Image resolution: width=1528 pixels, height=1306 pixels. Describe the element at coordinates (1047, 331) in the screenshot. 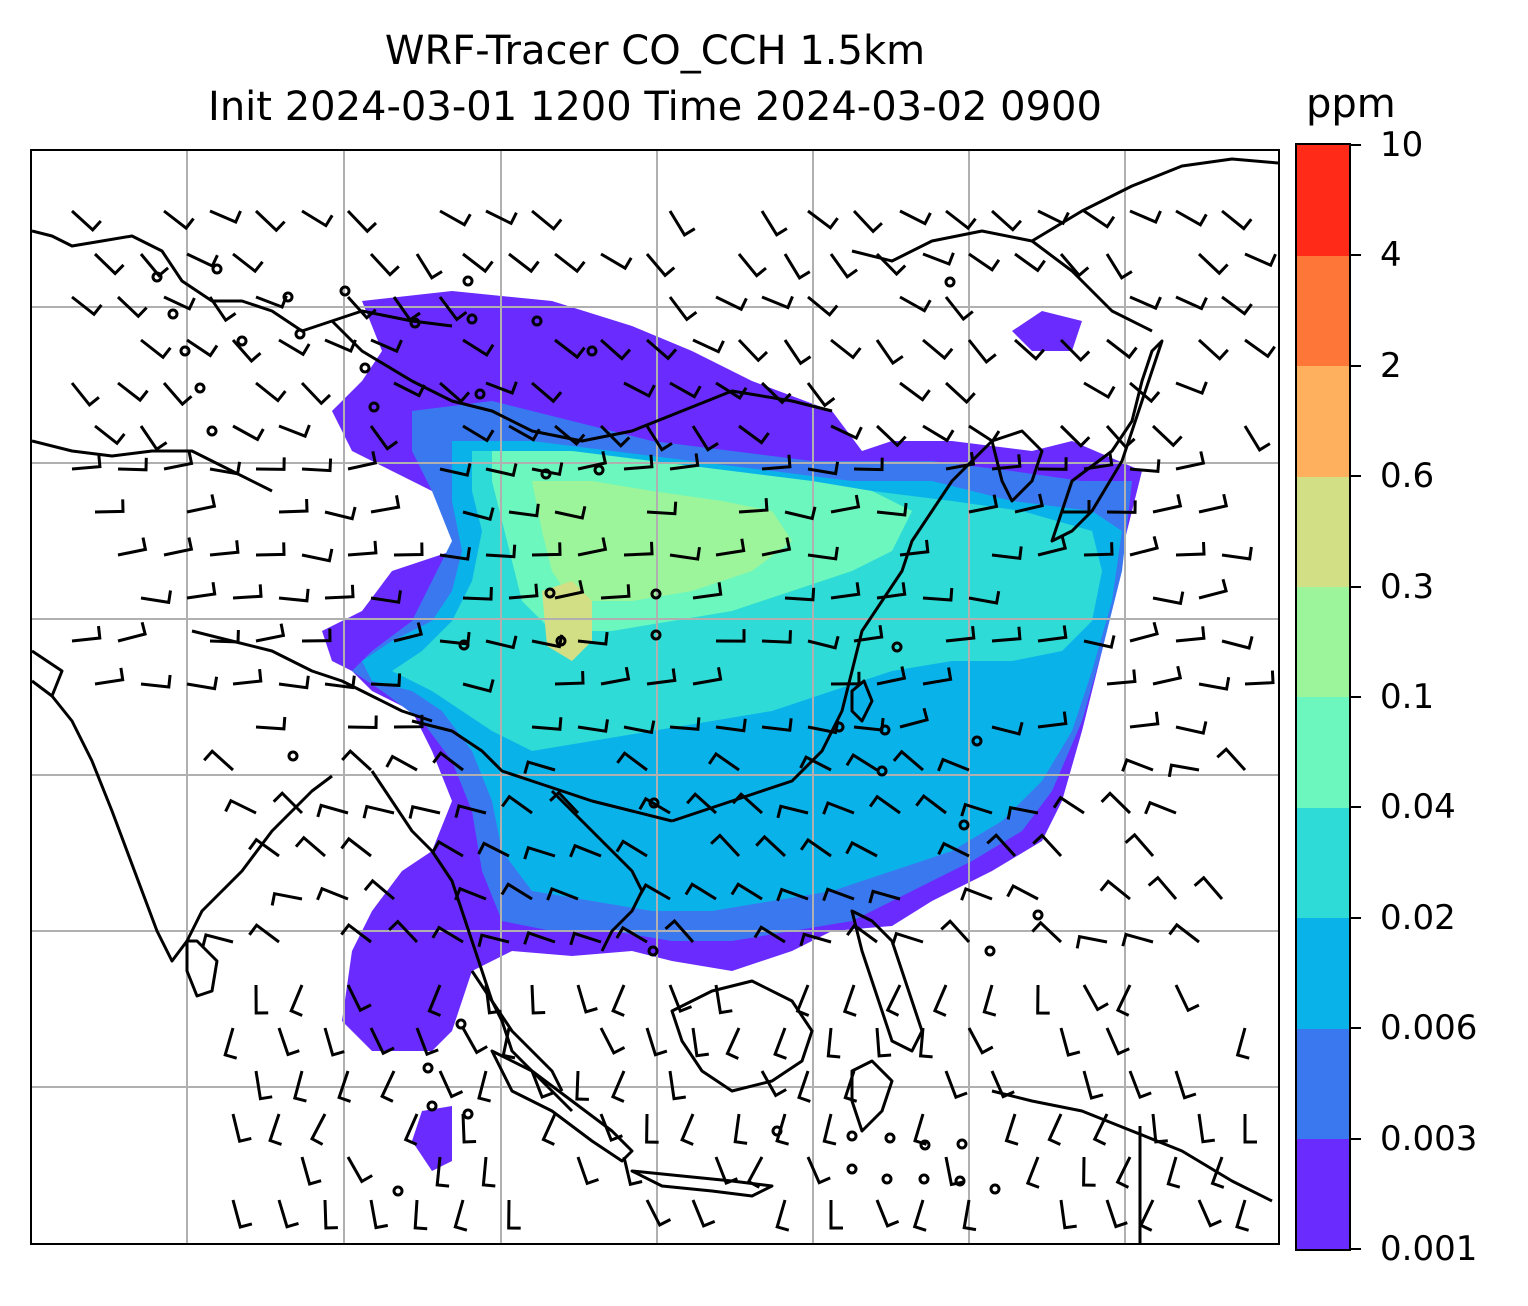

I see `plume-0.001-east` at that location.